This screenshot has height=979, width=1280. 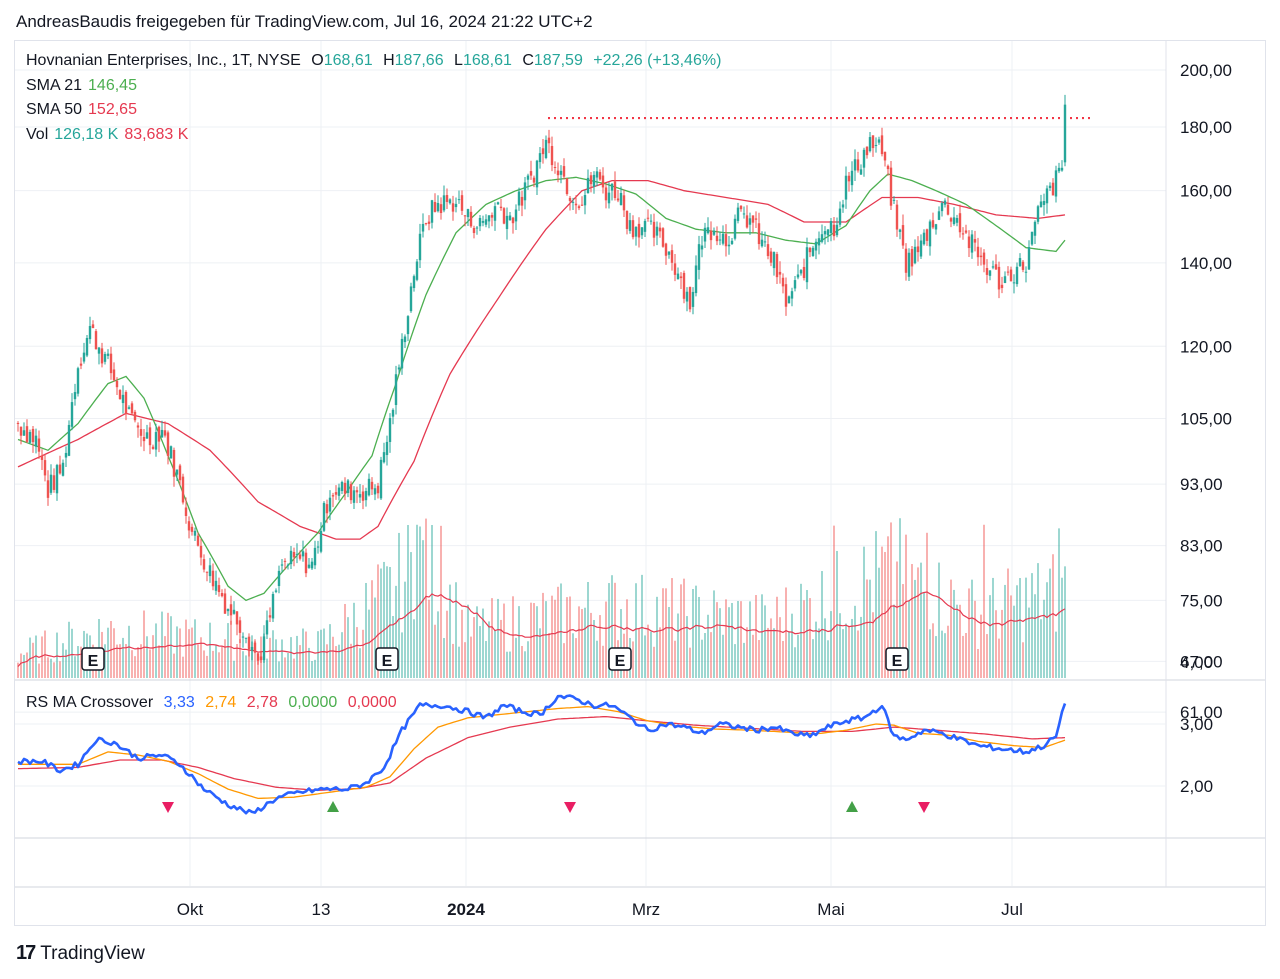 What do you see at coordinates (317, 60) in the screenshot?
I see `legend-open-label: O` at bounding box center [317, 60].